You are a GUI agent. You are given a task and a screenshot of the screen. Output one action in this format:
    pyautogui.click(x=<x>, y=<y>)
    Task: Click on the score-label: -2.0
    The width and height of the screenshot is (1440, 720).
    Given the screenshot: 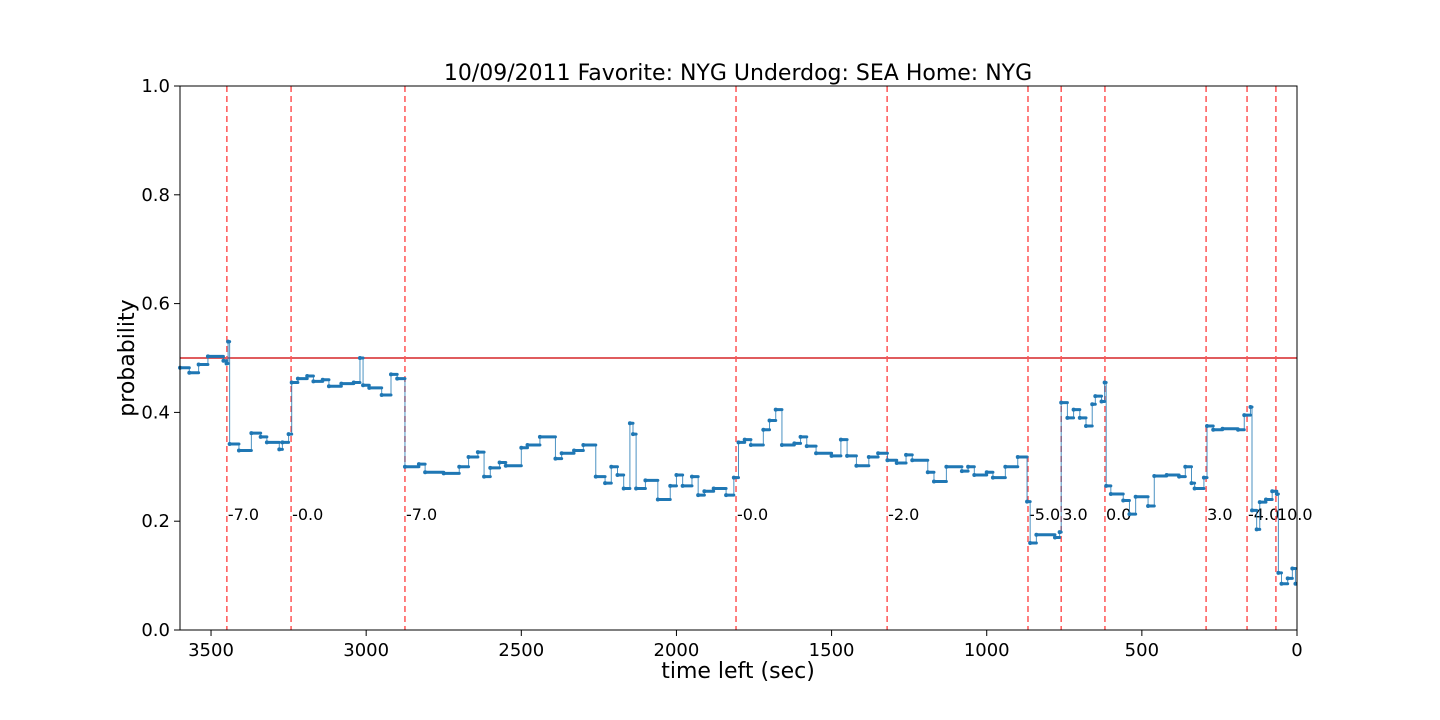 What is the action you would take?
    pyautogui.click(x=903, y=514)
    